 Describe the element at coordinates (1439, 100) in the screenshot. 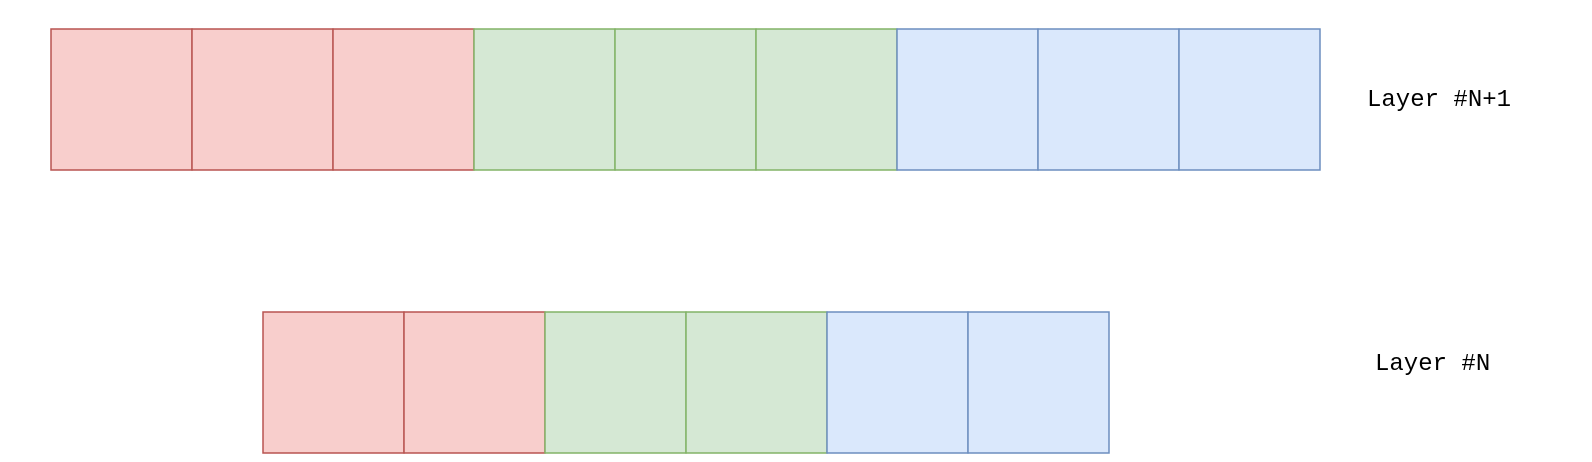

I see `layer-n-plus-1-label: Layer #N+1` at that location.